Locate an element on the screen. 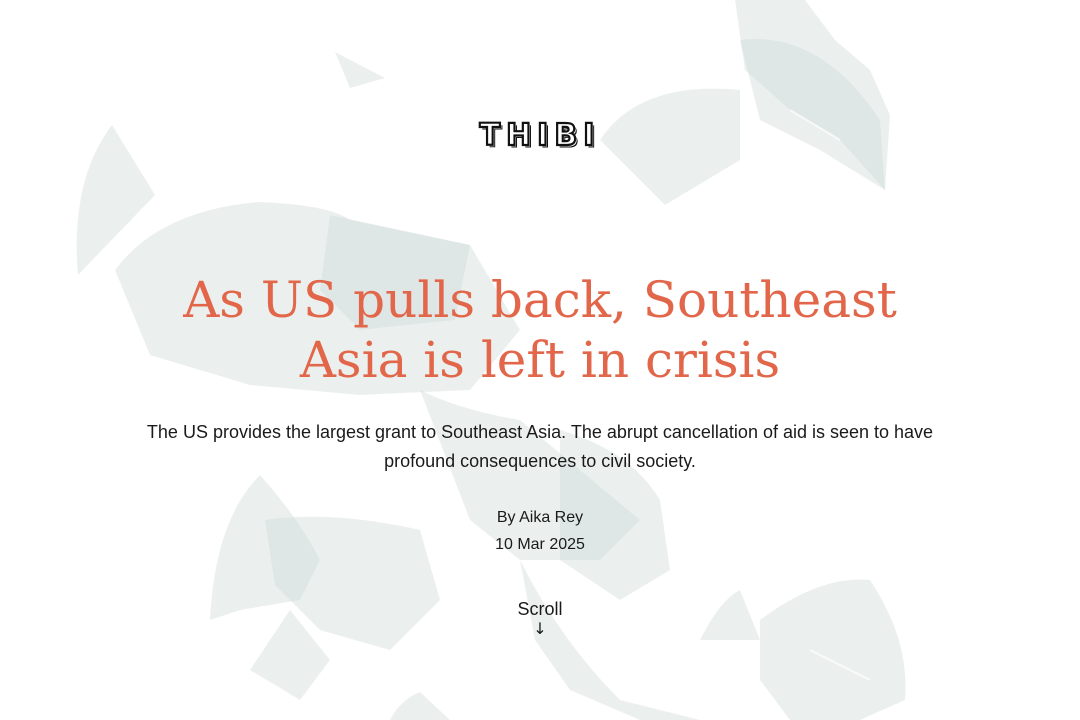 The width and height of the screenshot is (1080, 720). article-date: 10 Mar 2025 is located at coordinates (540, 544).